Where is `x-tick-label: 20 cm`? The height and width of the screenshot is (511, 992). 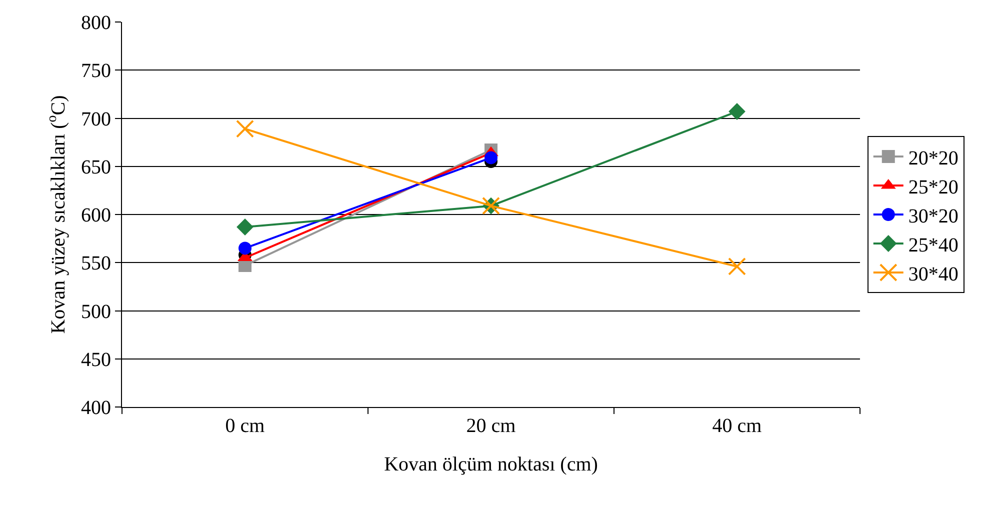
x-tick-label: 20 cm is located at coordinates (491, 426).